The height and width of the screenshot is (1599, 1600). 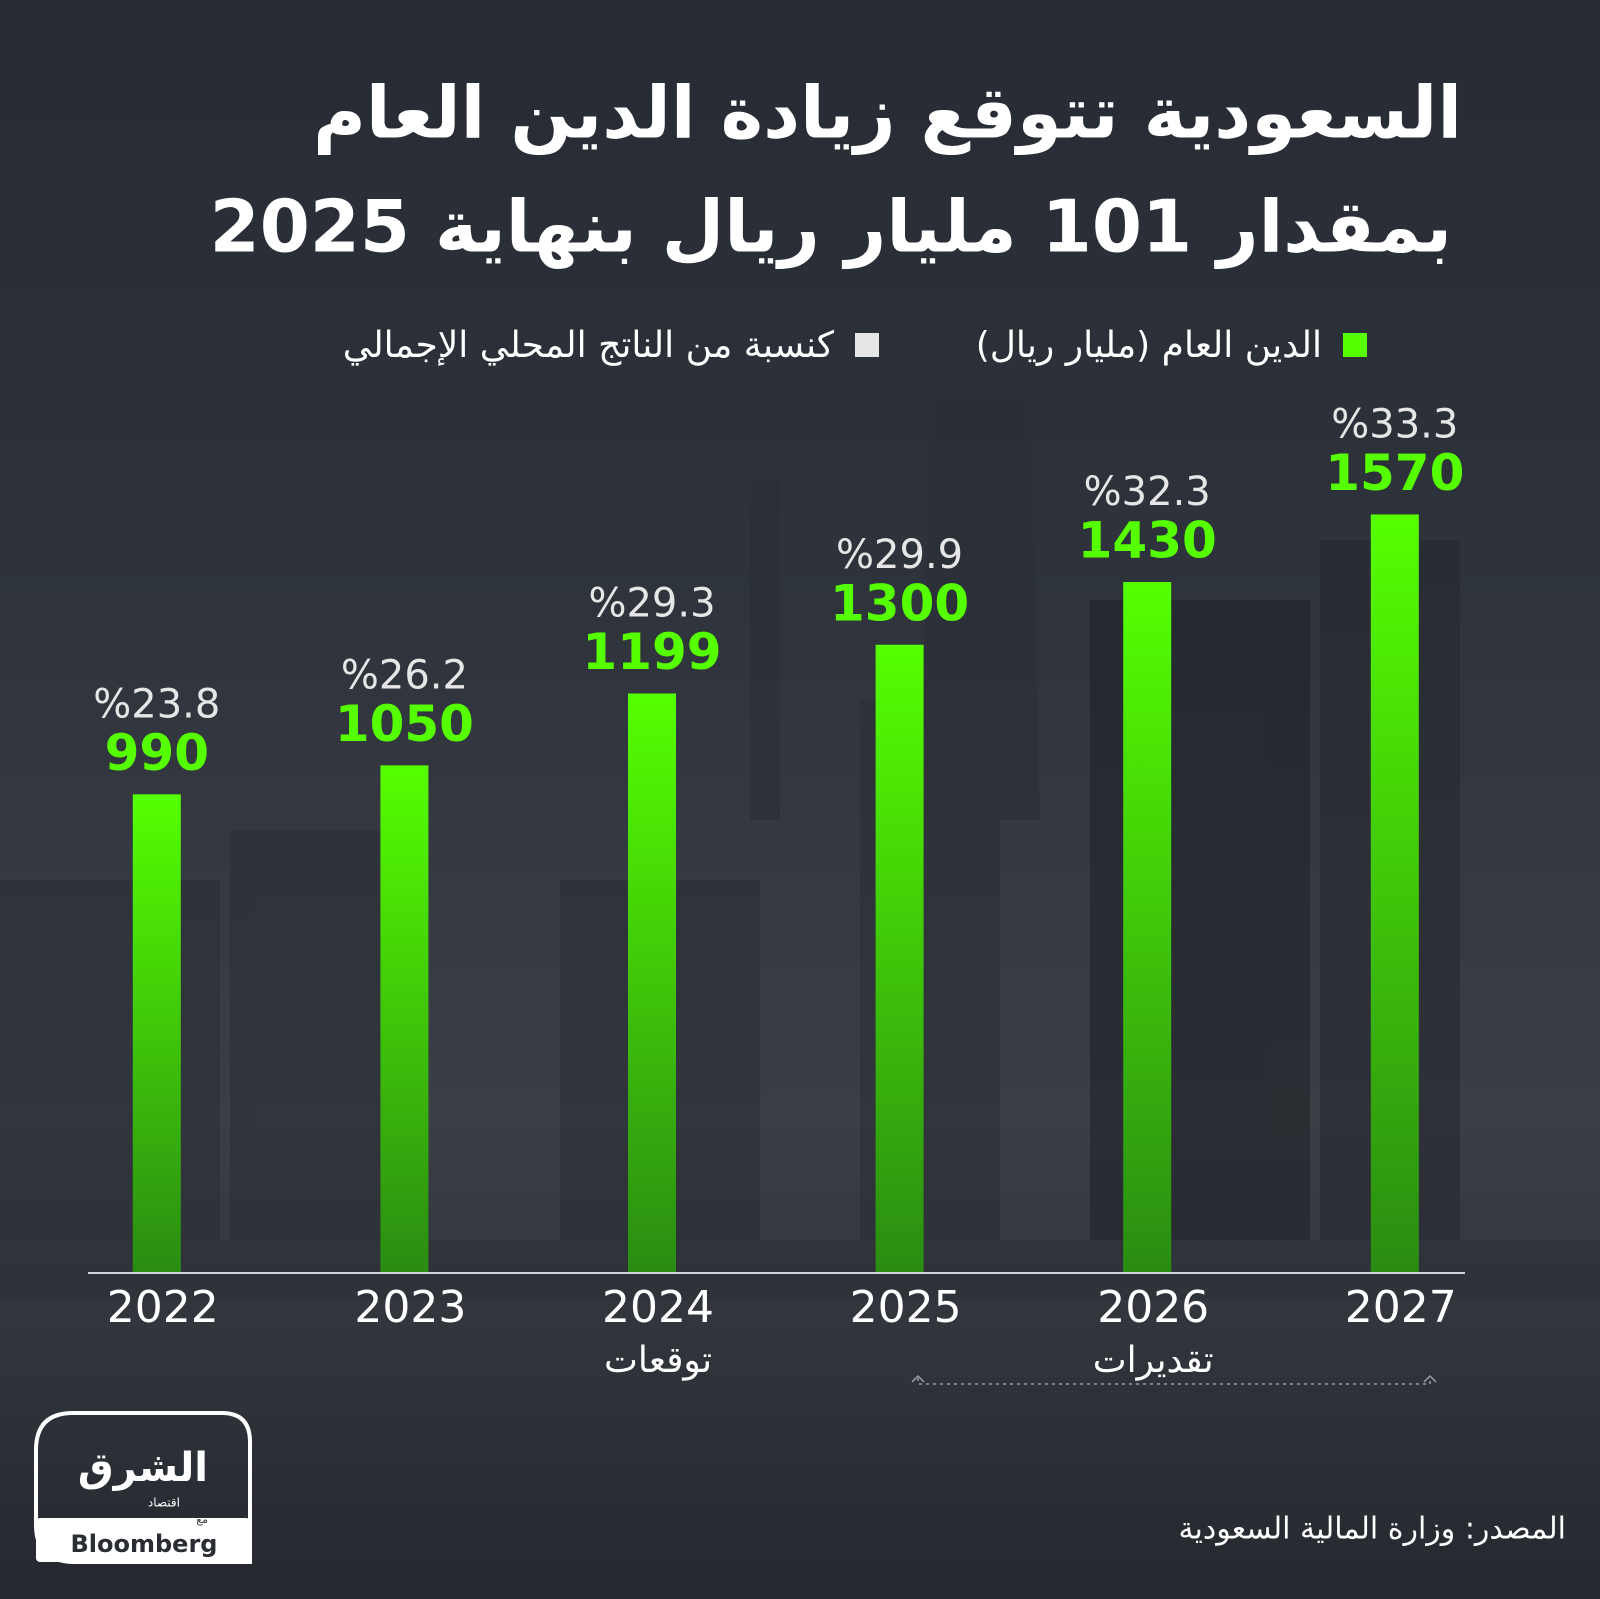 What do you see at coordinates (589, 345) in the screenshot?
I see `legend-label: كنسبة من الناتج المحلي الإجمالي` at bounding box center [589, 345].